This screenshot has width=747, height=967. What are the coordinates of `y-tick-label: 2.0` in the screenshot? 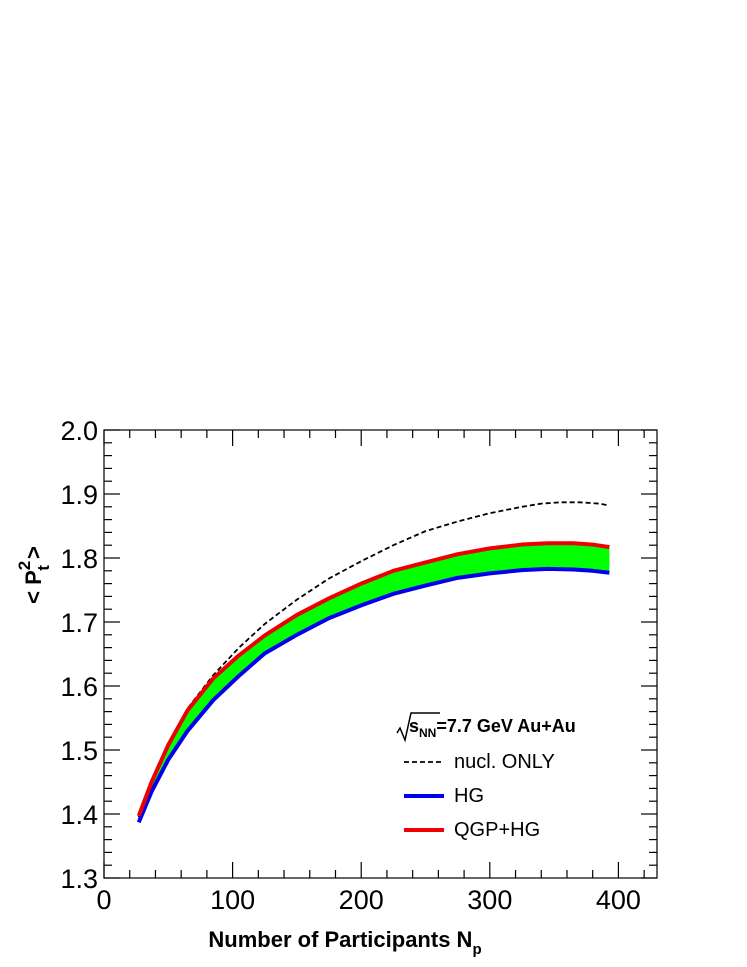 It's located at (79, 431).